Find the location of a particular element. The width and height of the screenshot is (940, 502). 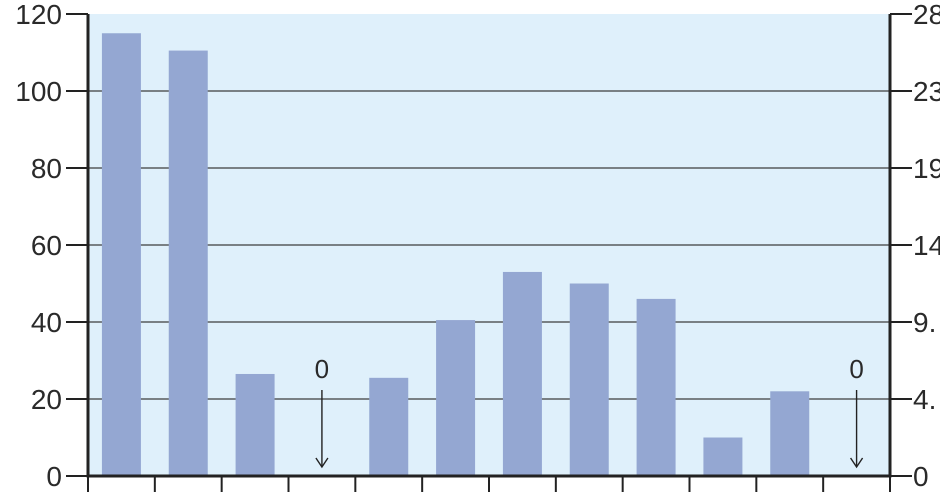

left-y-tick-label: 60 is located at coordinates (46, 245).